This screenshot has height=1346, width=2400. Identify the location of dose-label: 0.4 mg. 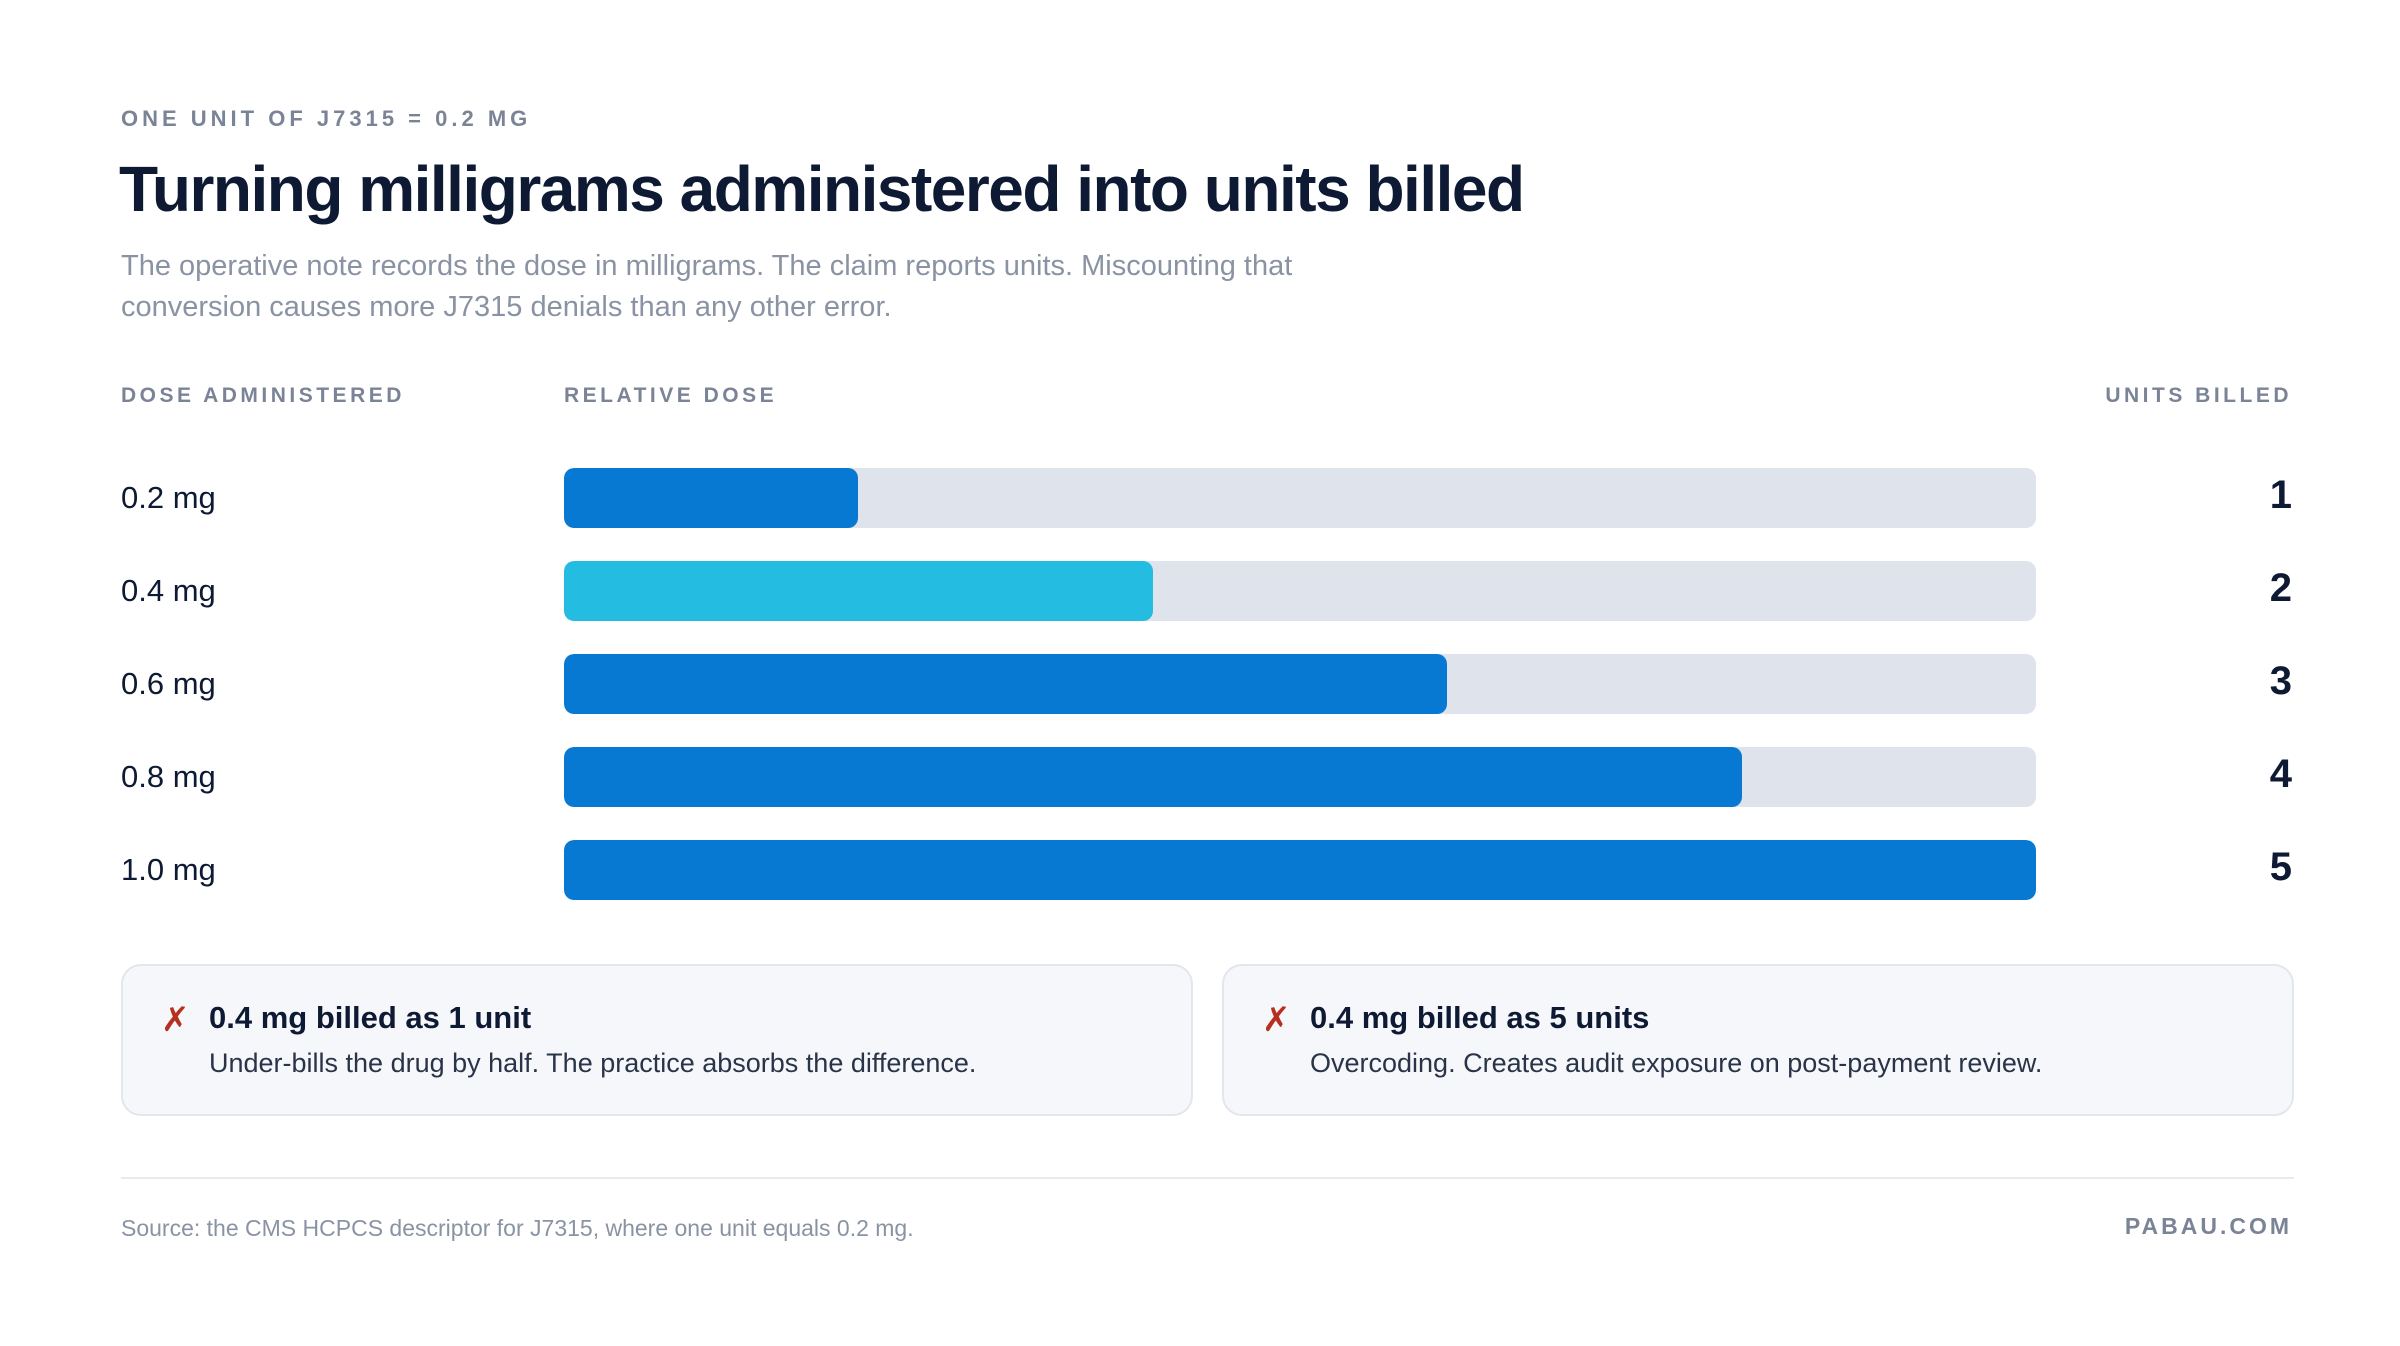
(168, 590).